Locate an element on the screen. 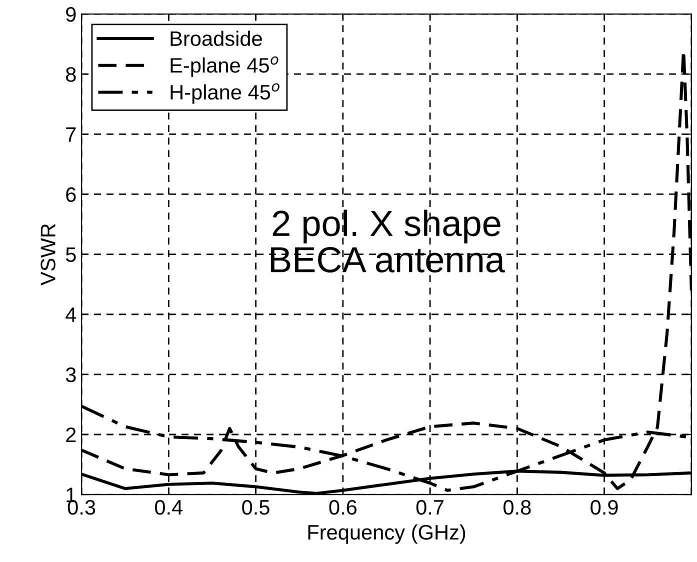 This screenshot has height=562, width=697. x-tick-label: 0.8 is located at coordinates (517, 507).